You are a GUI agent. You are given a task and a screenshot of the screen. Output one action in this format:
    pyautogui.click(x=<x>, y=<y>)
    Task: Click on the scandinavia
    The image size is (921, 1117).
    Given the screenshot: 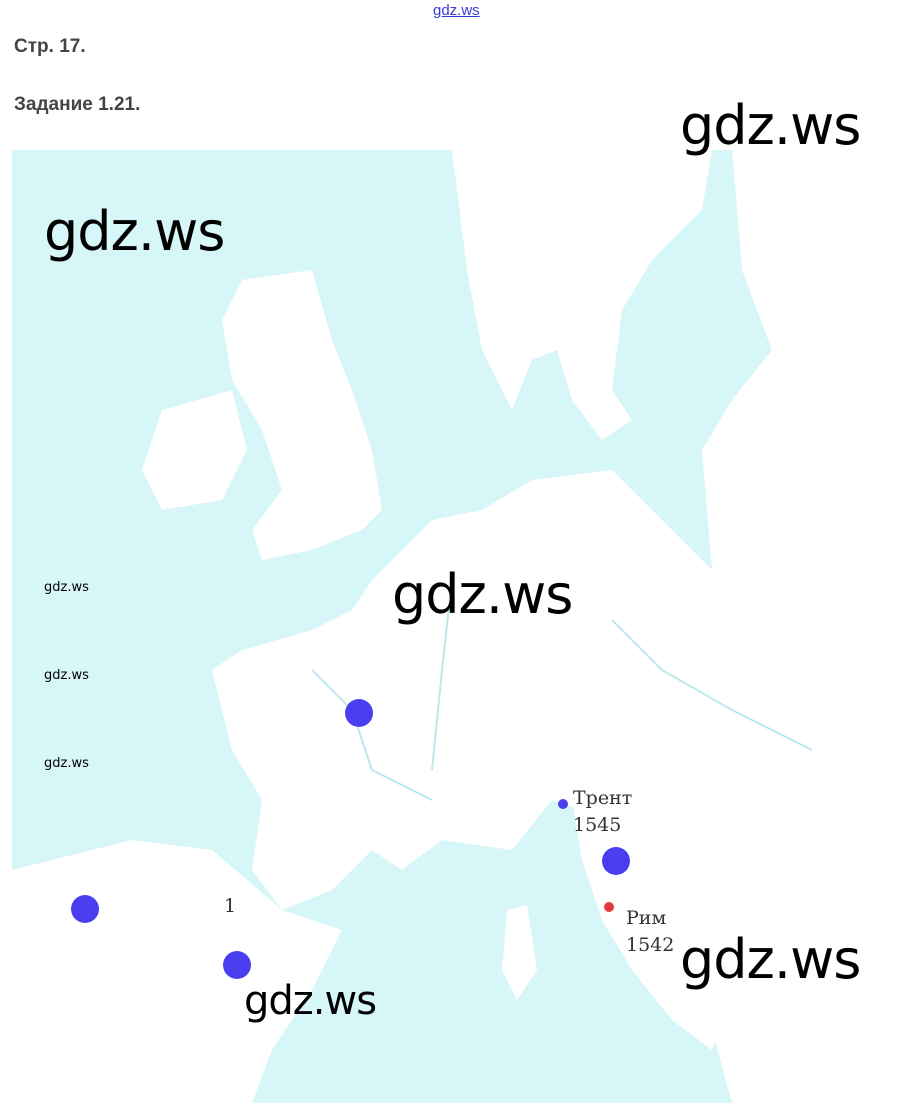 What is the action you would take?
    pyautogui.click(x=582, y=295)
    